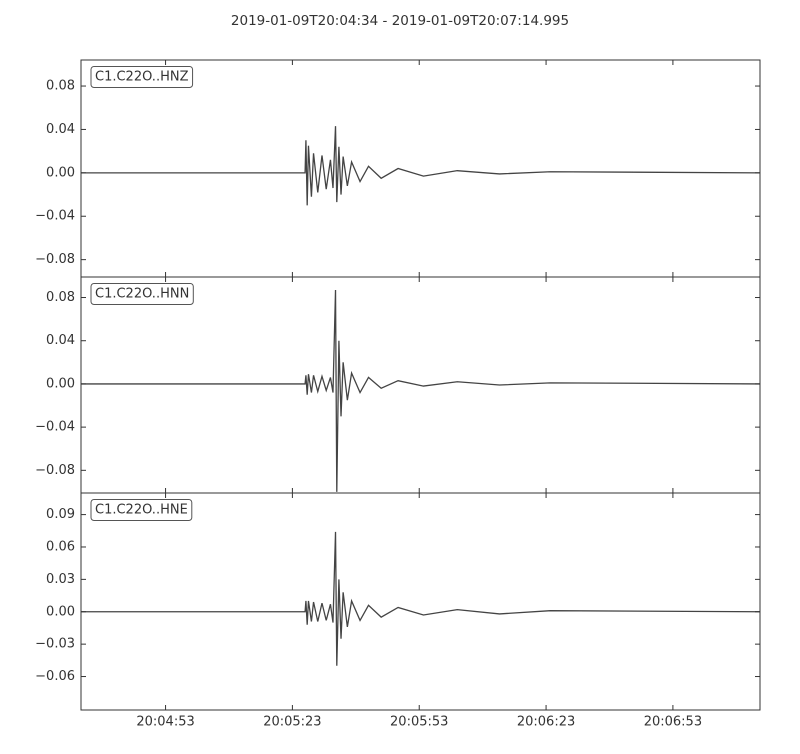  What do you see at coordinates (55, 644) in the screenshot?
I see `y-tick-label: −0.03` at bounding box center [55, 644].